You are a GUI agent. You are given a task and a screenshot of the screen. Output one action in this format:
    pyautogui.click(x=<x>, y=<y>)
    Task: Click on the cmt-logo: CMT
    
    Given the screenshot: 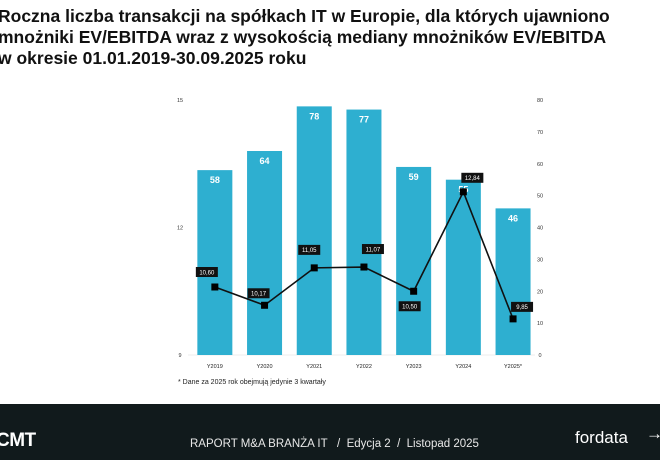 What is the action you would take?
    pyautogui.click(x=18, y=440)
    